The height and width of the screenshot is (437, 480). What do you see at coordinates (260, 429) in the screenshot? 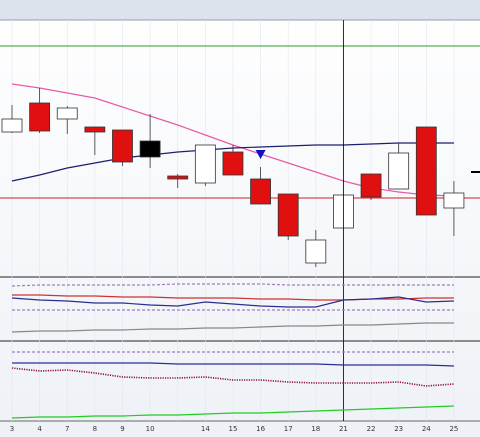
I see `x-tick-label: 16` at bounding box center [260, 429].